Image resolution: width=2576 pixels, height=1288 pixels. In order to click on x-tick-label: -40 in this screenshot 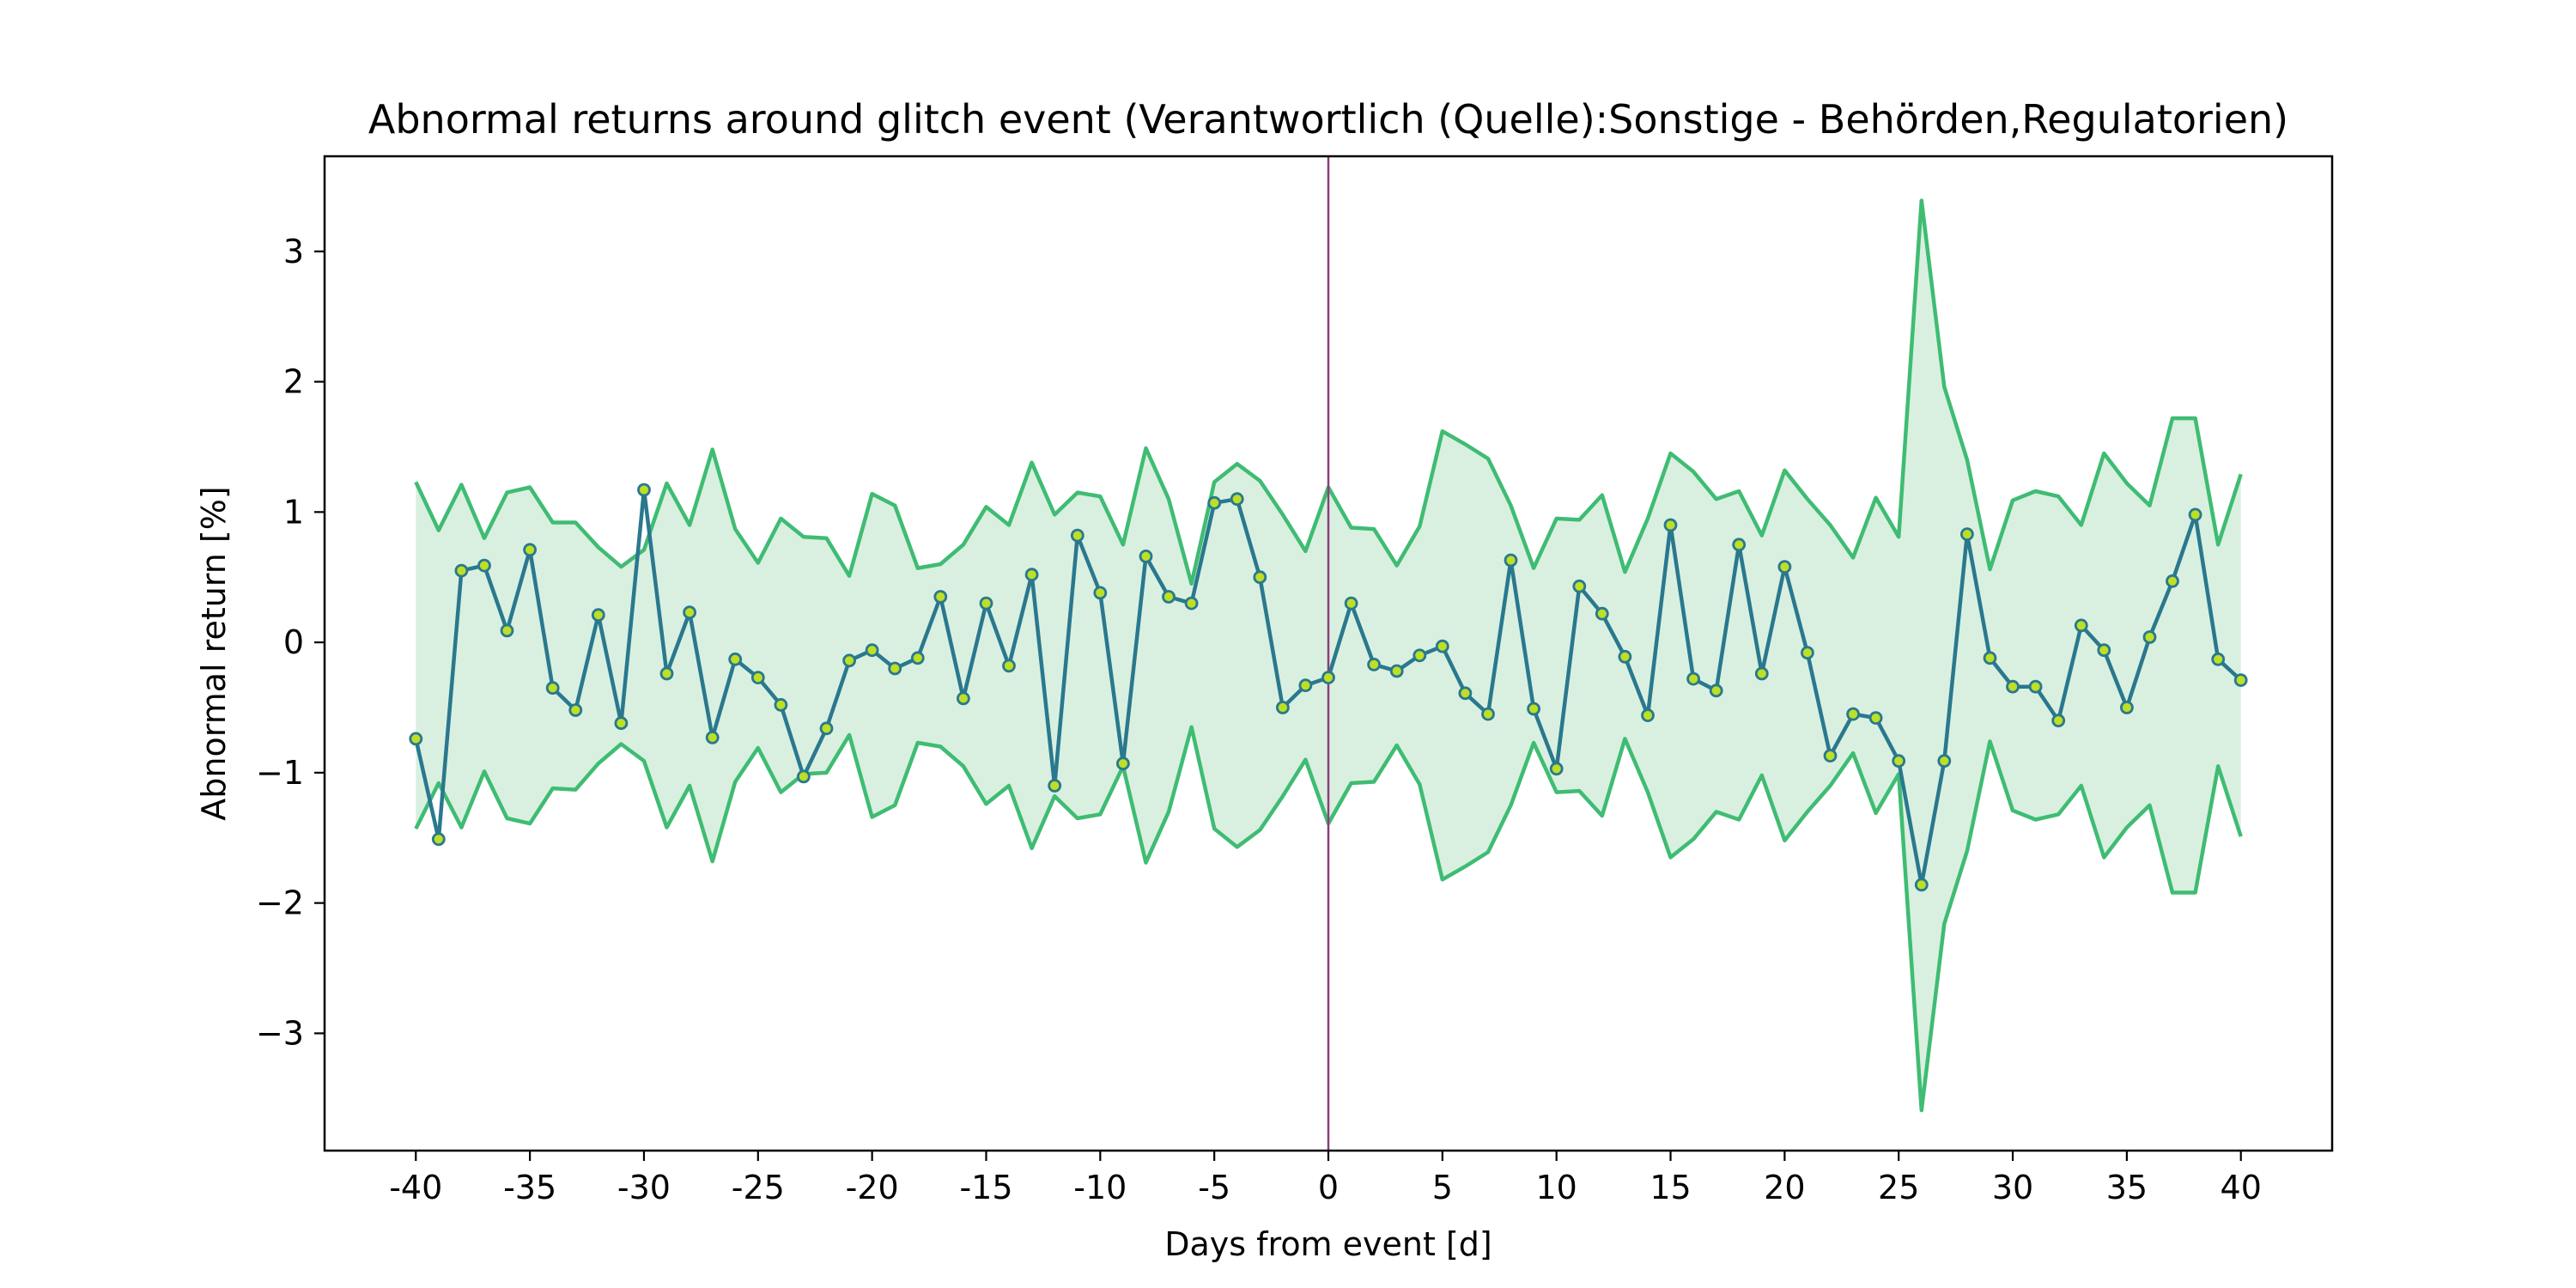, I will do `click(415, 1188)`.